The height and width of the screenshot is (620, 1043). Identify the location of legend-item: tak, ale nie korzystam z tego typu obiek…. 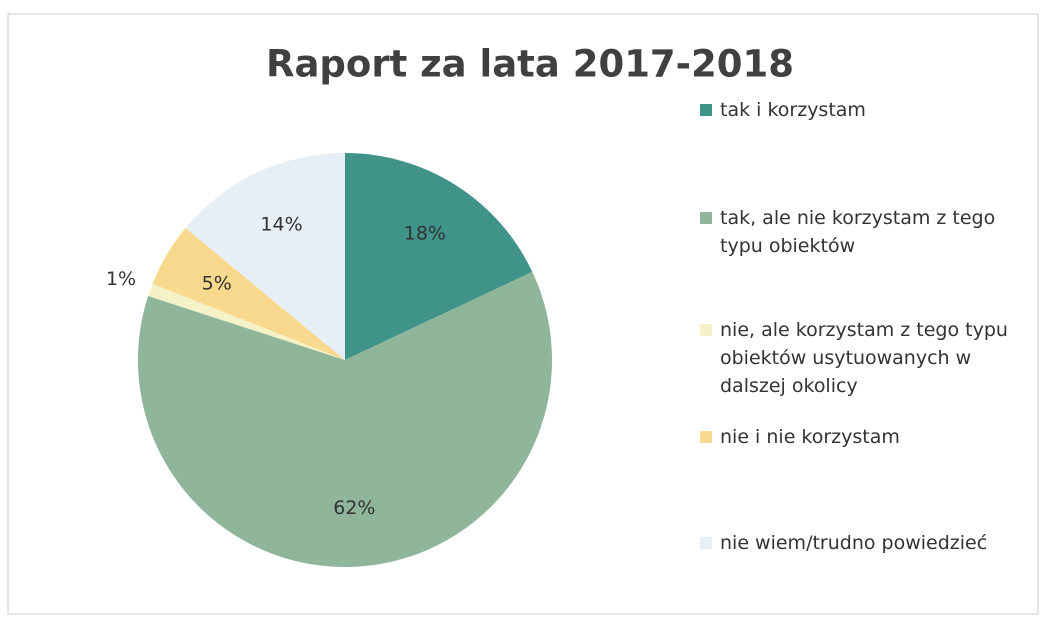
(865, 232).